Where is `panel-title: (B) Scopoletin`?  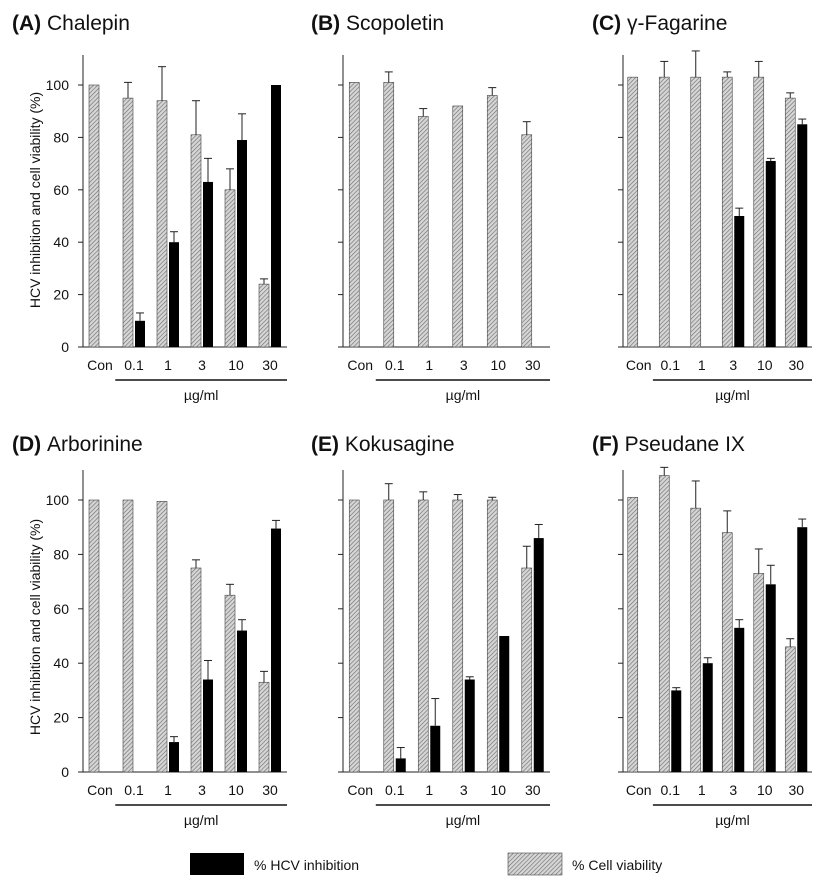
panel-title: (B) Scopoletin is located at coordinates (377, 23).